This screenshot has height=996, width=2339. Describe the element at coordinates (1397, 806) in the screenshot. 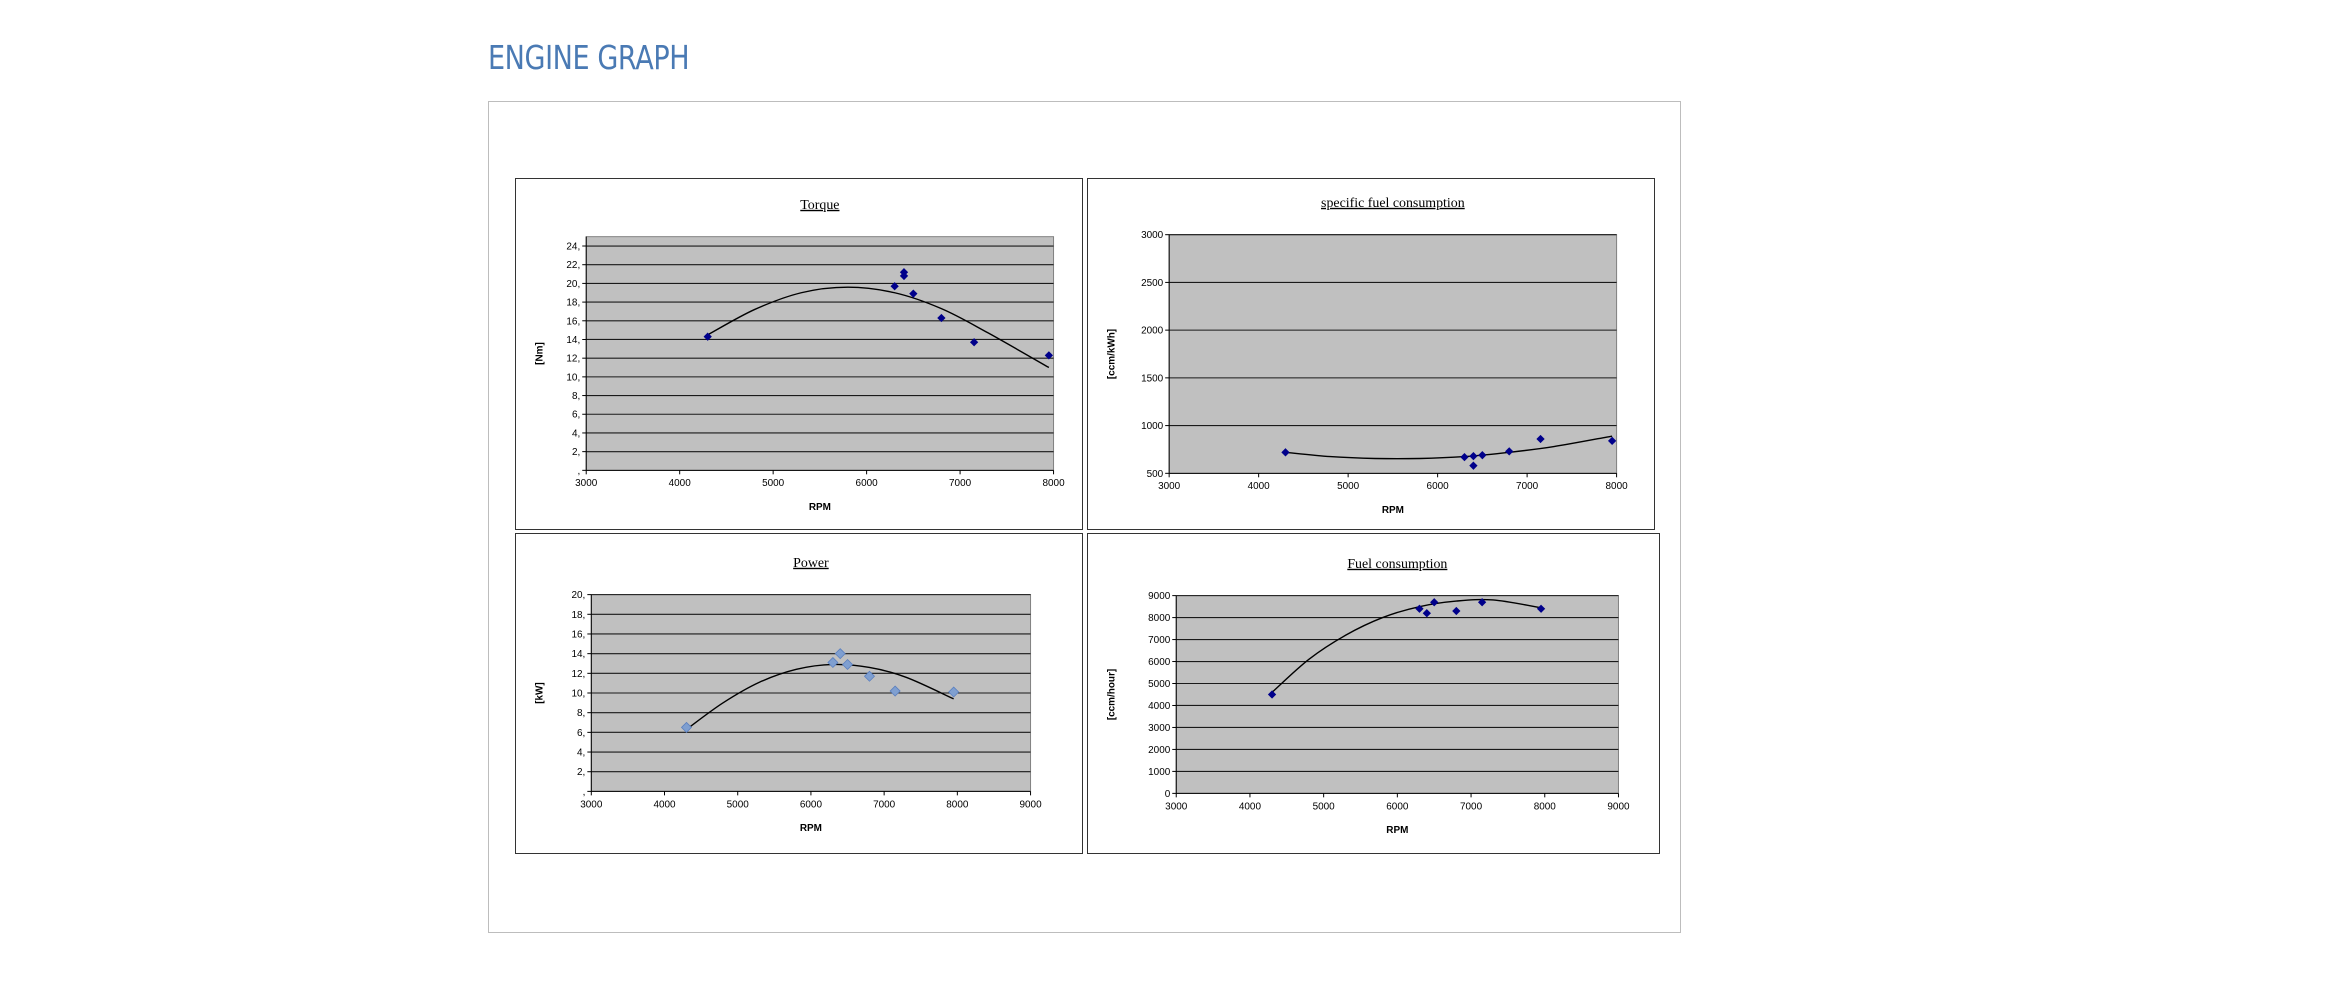

I see `fuel-consumption-x-tick-label: 6000` at that location.